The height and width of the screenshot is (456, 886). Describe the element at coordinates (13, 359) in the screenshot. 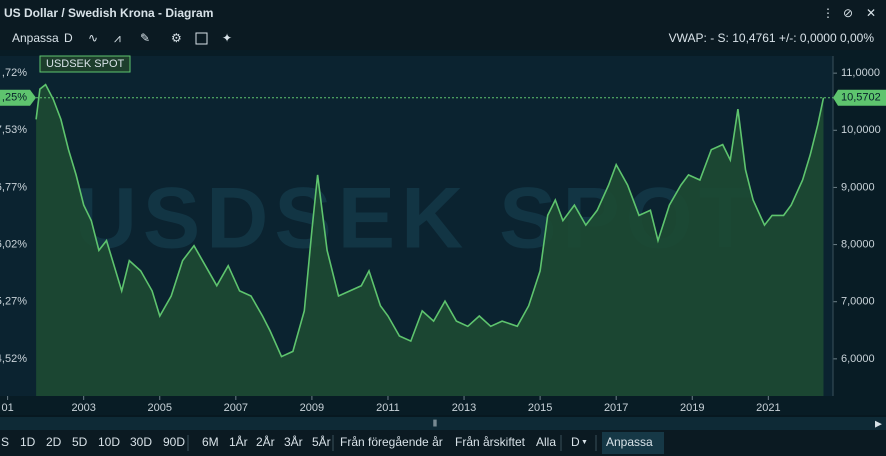

I see `left-tick-label: 4,52%` at that location.